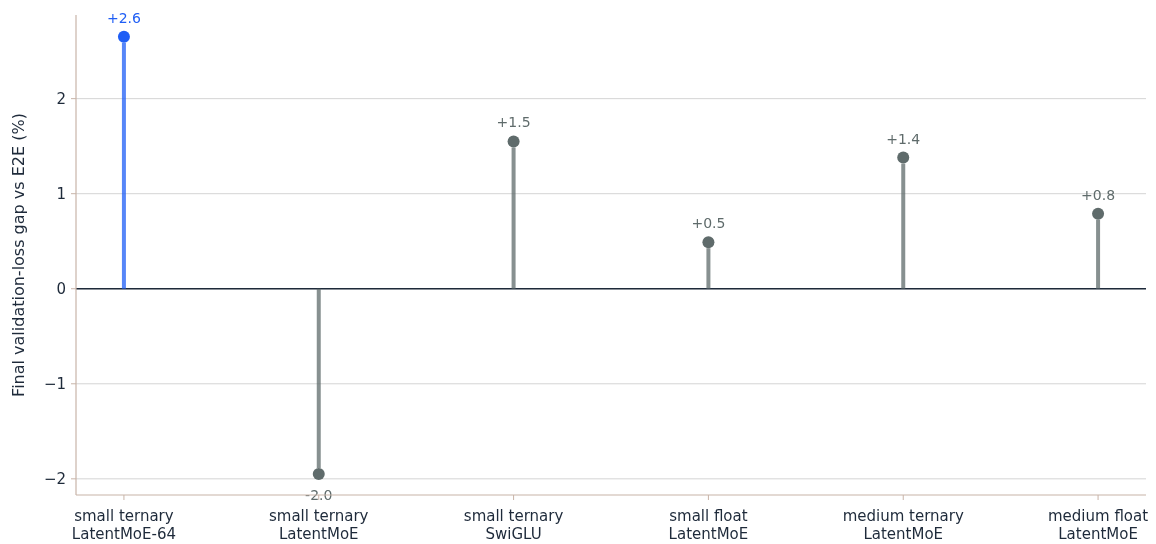  Describe the element at coordinates (61, 193) in the screenshot. I see `y-tick-label: 1` at that location.